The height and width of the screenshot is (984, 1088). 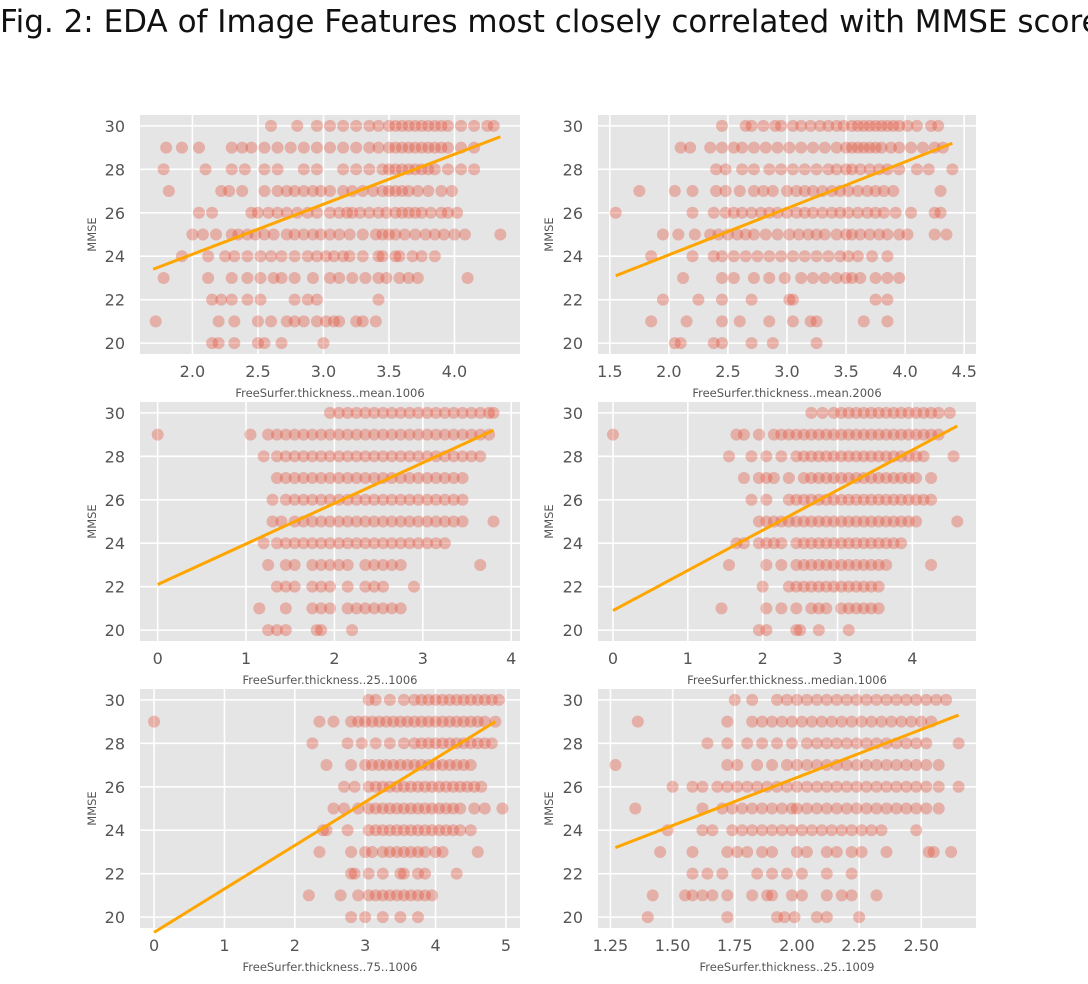 What do you see at coordinates (837, 658) in the screenshot?
I see `x-tick-label: 3` at bounding box center [837, 658].